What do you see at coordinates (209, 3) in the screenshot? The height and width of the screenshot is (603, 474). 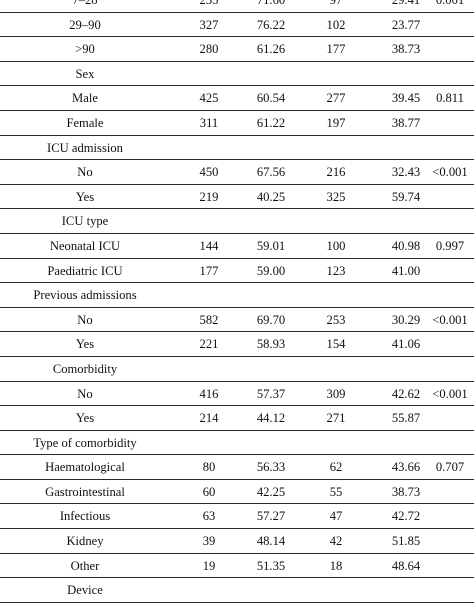 I see `count-cell-1: 233` at bounding box center [209, 3].